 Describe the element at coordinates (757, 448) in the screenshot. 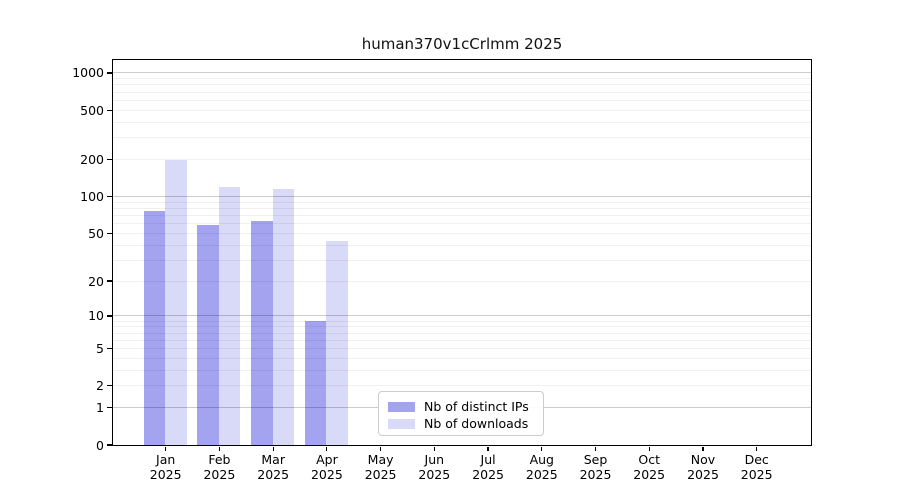

I see `x-tick-mark-dec` at that location.